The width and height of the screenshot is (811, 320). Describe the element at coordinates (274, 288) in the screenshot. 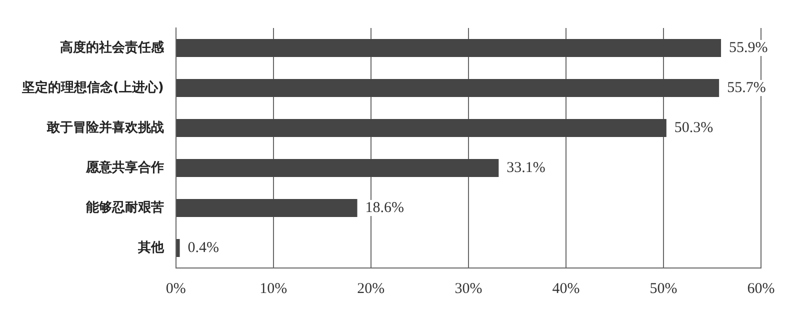

I see `x-tick-label: 10%` at that location.